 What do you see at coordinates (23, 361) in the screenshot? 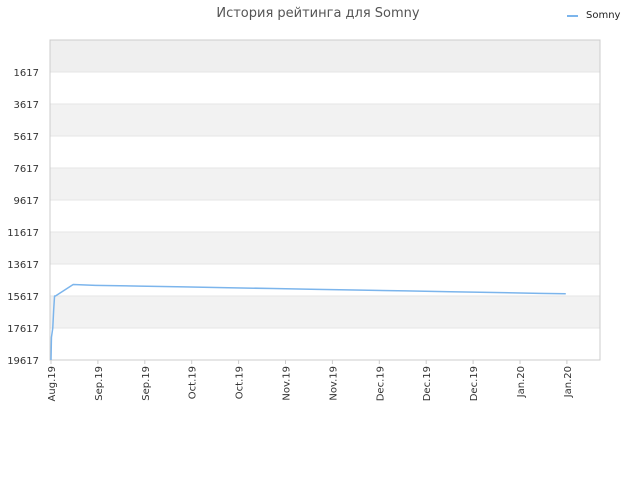
I see `y-tick-label: 19617` at bounding box center [23, 361].